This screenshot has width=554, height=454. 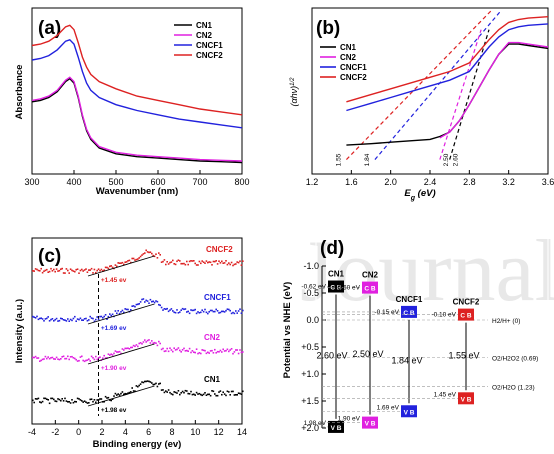 What do you see at coordinates (312, 320) in the screenshot?
I see `panel-d-ytick-label: 0.0` at bounding box center [312, 320].